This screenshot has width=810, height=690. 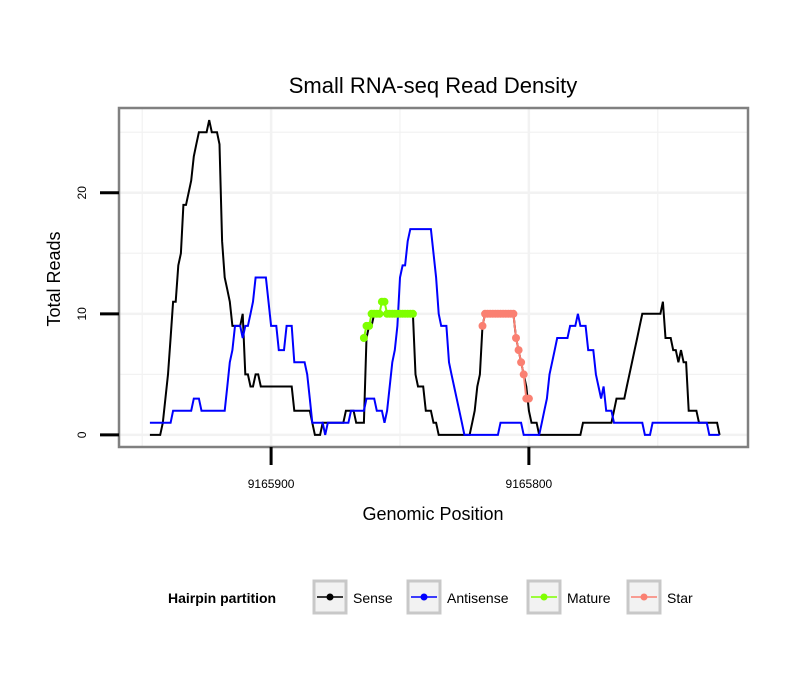 I want to click on y-axis-ticks: 0 10 20, so click(x=97, y=312).